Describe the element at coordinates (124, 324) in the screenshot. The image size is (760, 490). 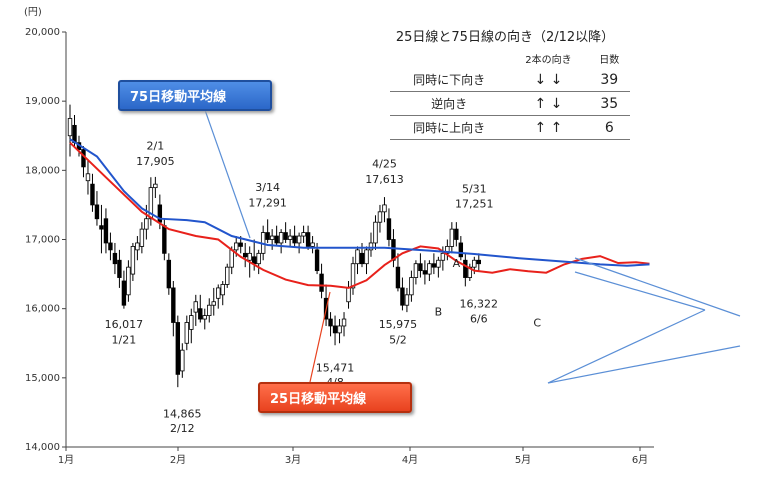
I see `data-label: 16,017` at that location.